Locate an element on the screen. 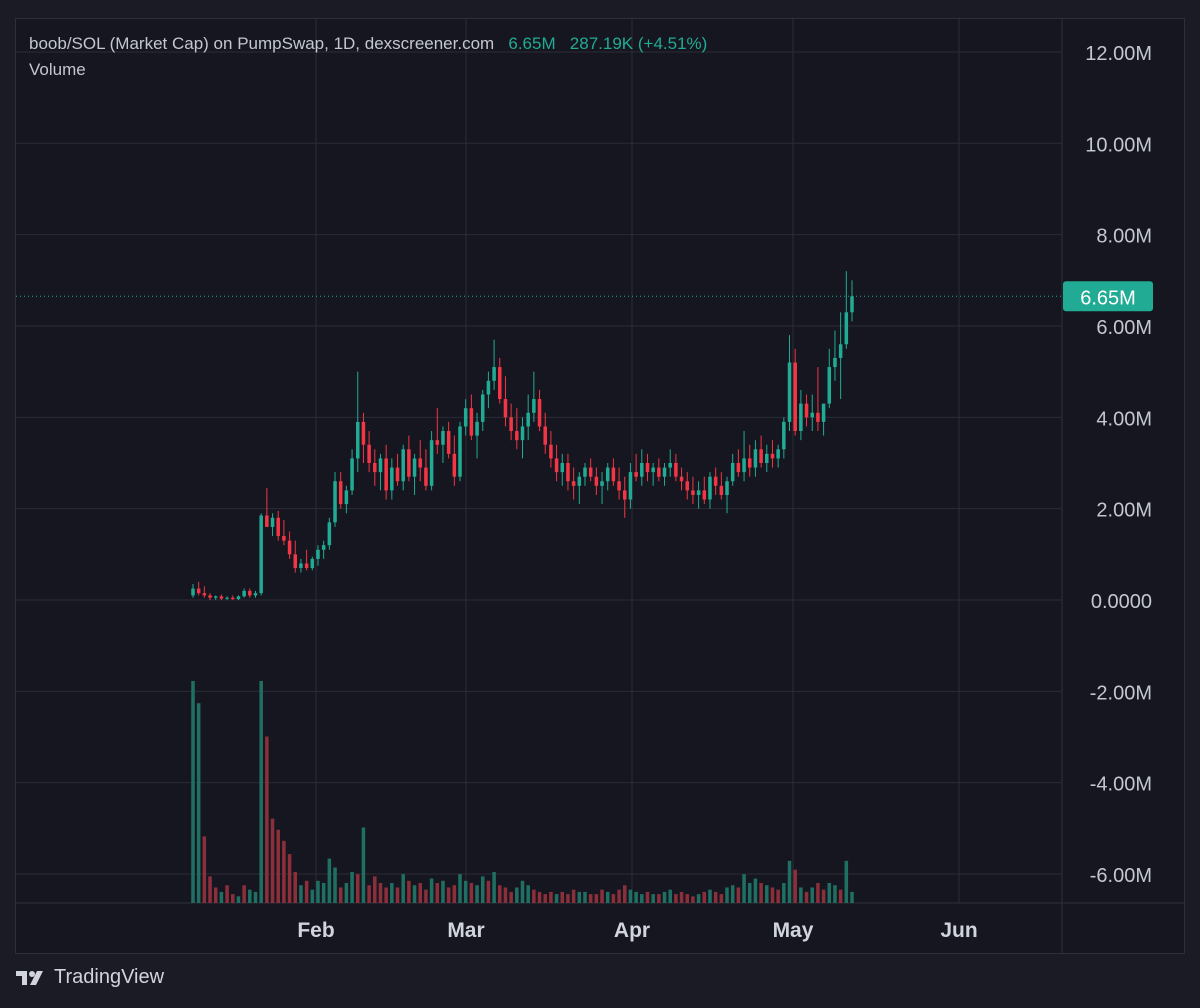 The height and width of the screenshot is (1008, 1200). last-price-label: 6.65M is located at coordinates (1108, 298).